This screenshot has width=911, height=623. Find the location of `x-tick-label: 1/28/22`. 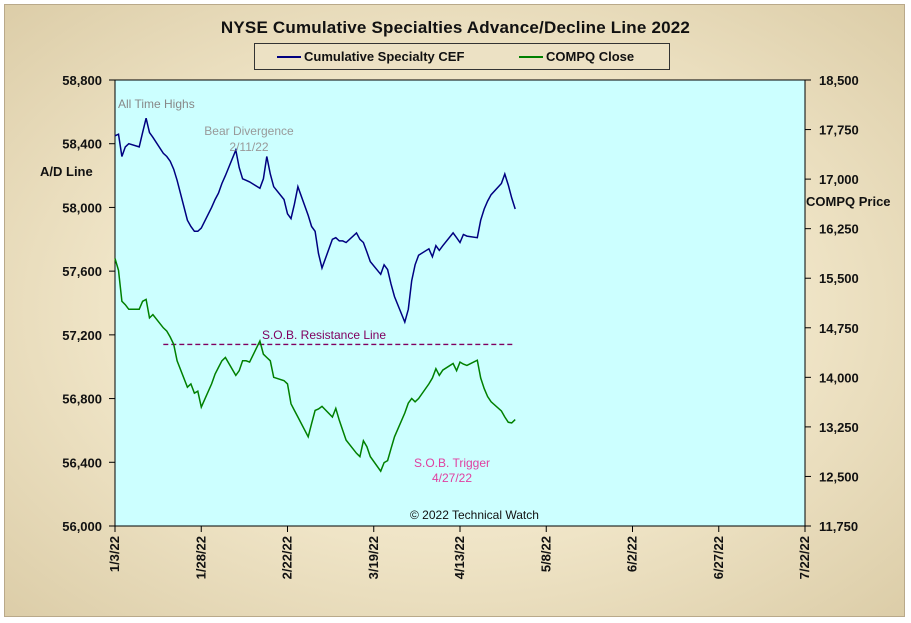

x-tick-label: 1/28/22 is located at coordinates (200, 557).